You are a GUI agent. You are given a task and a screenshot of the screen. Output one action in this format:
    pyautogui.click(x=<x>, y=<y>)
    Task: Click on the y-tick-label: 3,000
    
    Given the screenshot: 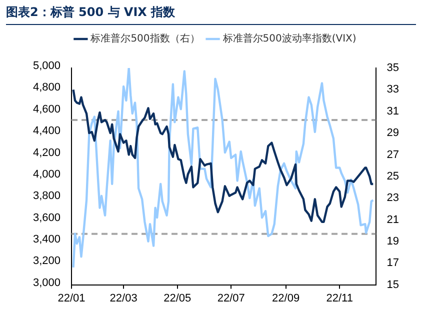 What is the action you would take?
    pyautogui.click(x=46, y=282)
    